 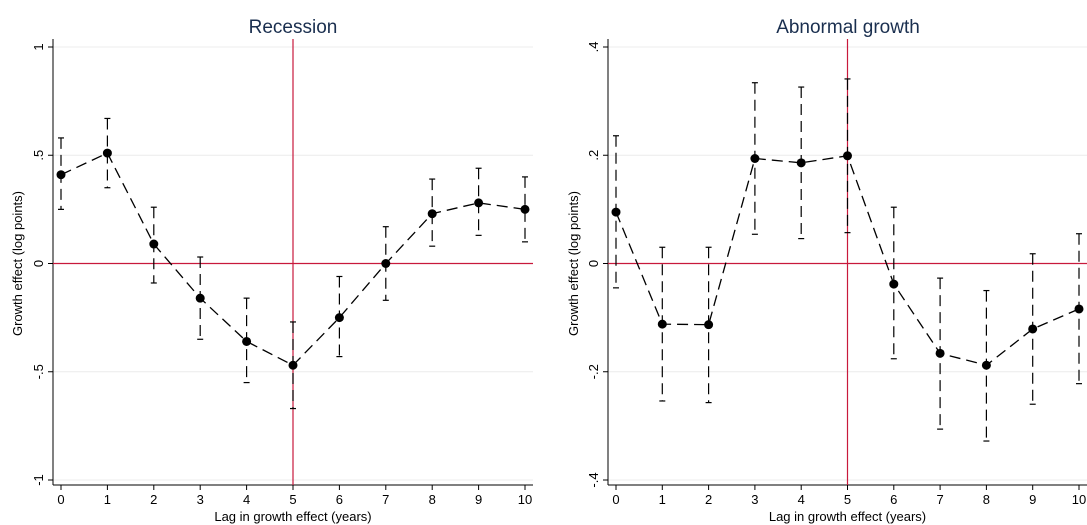 What do you see at coordinates (38, 371) in the screenshot?
I see `y-tick-label: -.5` at bounding box center [38, 371].